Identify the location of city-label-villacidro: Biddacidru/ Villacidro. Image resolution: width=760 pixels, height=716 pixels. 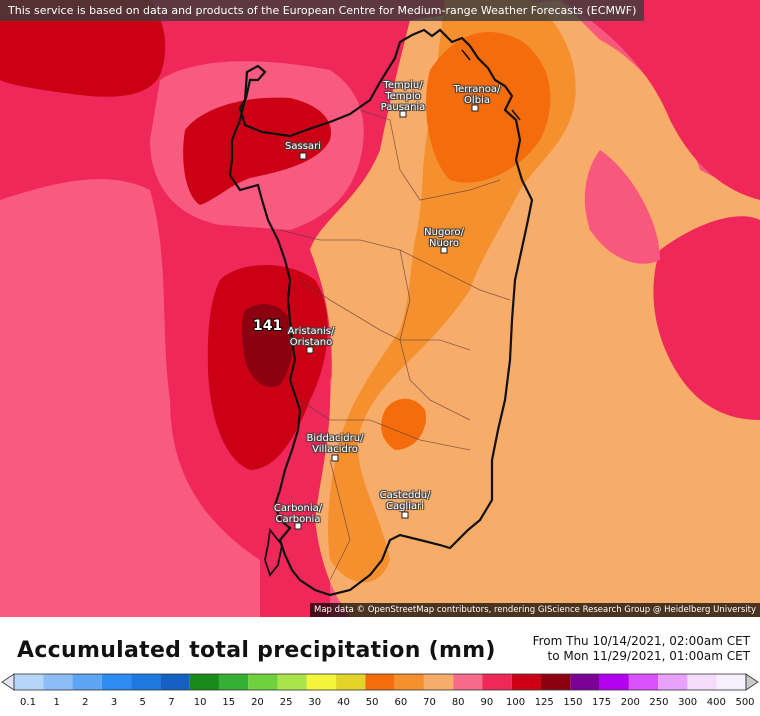
(335, 444).